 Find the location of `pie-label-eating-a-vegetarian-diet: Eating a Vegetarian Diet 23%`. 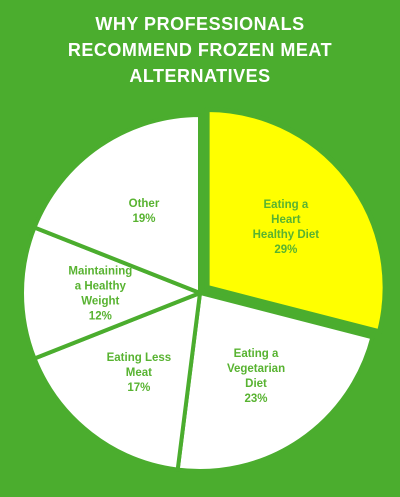

pie-label-eating-a-vegetarian-diet: Eating a Vegetarian Diet 23% is located at coordinates (256, 376).